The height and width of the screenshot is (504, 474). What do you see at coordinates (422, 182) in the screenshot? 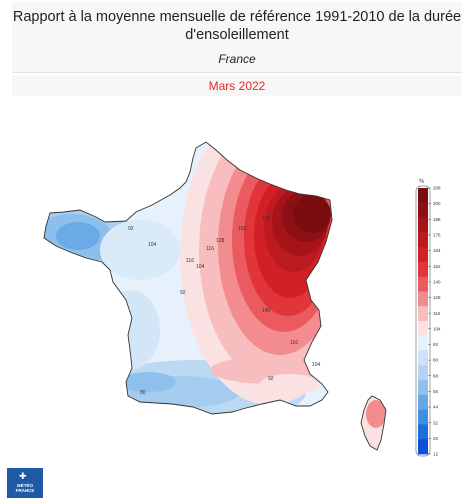
I see `legend-unit: %` at bounding box center [422, 182].